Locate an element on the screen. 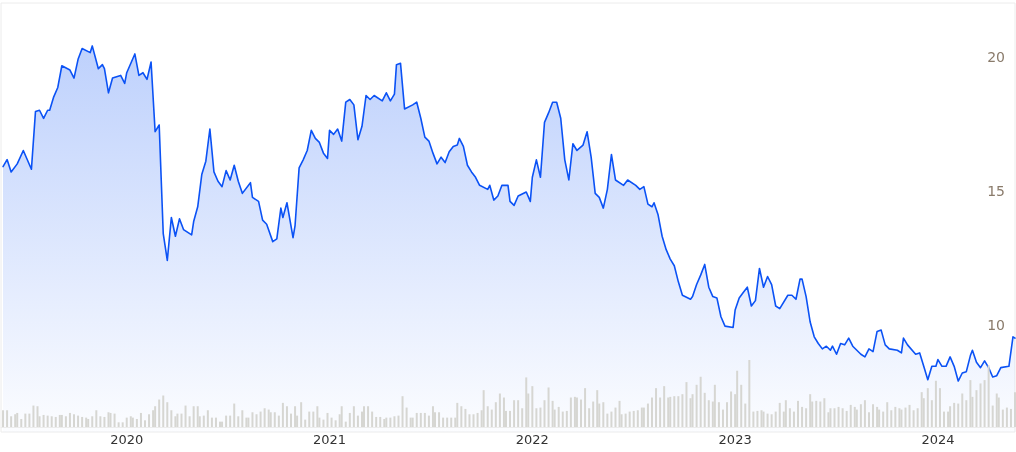  y-tick-label: 20 is located at coordinates (996, 56).